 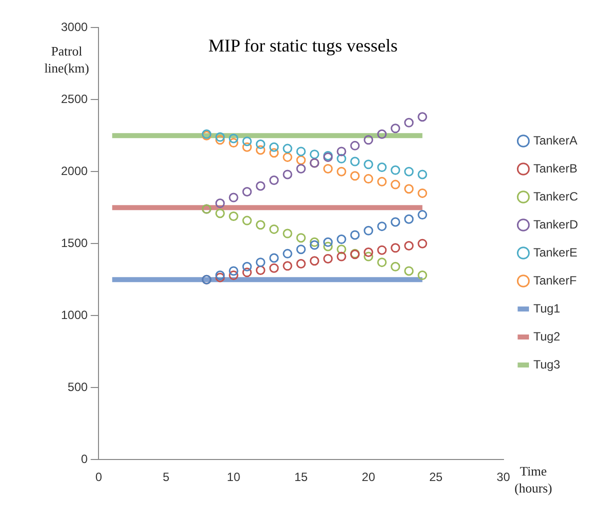 I want to click on x-tick-label: 10, so click(x=233, y=477).